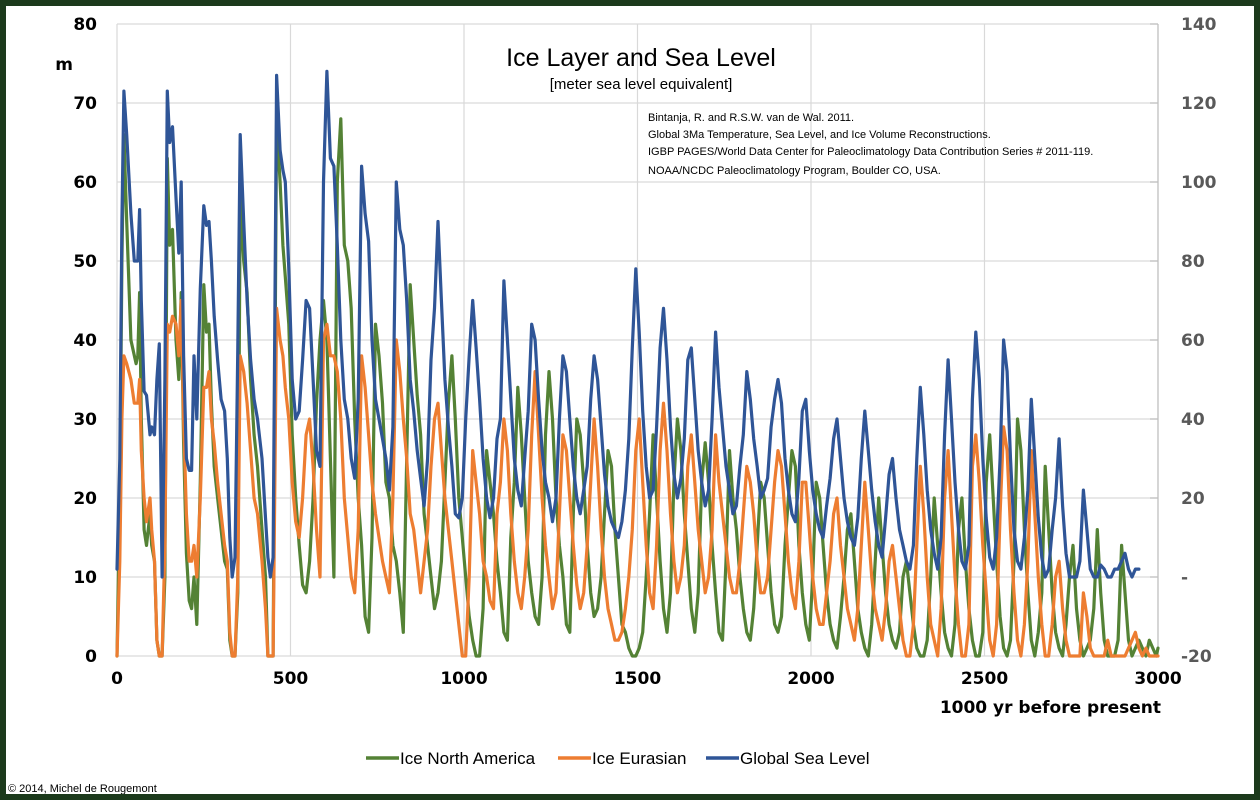  What do you see at coordinates (85, 25) in the screenshot?
I see `y-left-tick-label: 80` at bounding box center [85, 25].